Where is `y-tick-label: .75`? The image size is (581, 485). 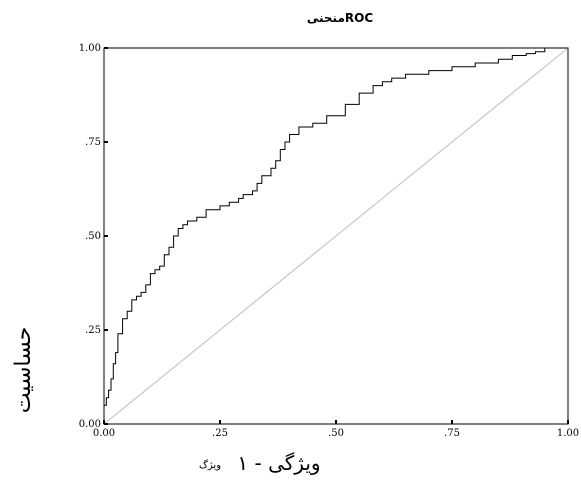
y-tick-label: .75 is located at coordinates (93, 142).